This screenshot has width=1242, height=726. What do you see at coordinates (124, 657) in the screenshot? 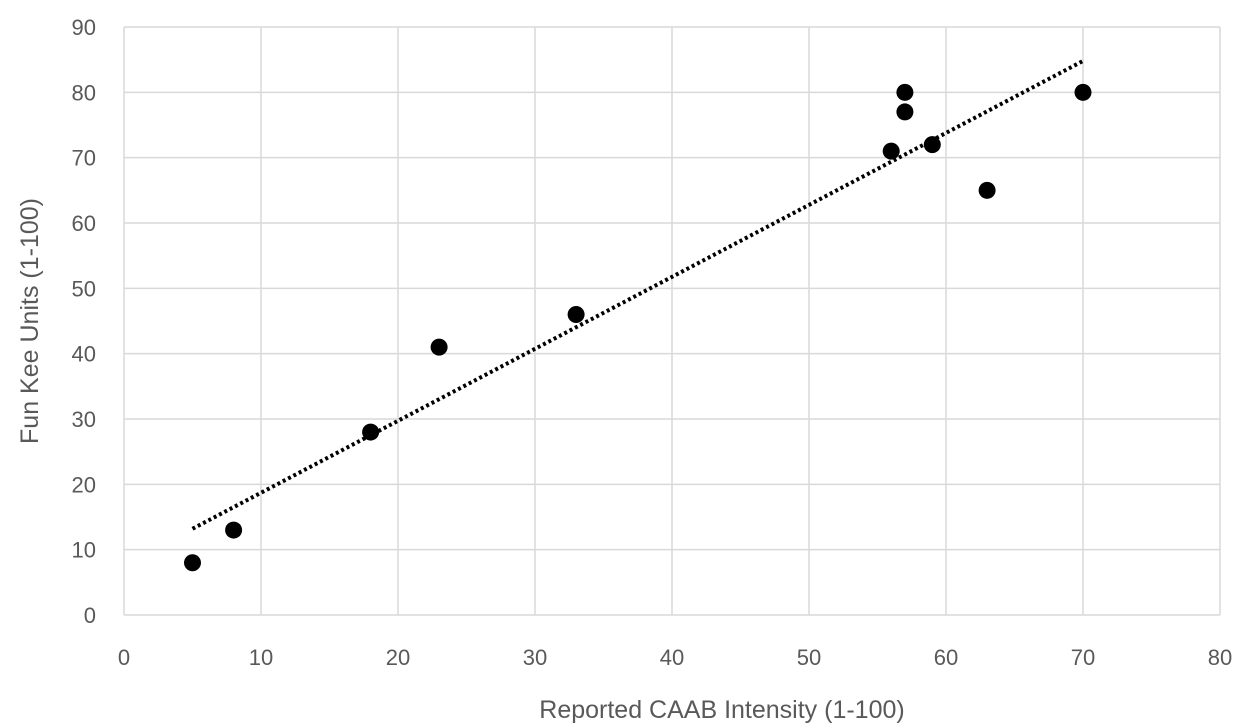
I see `x-tick-label: 0` at bounding box center [124, 657].